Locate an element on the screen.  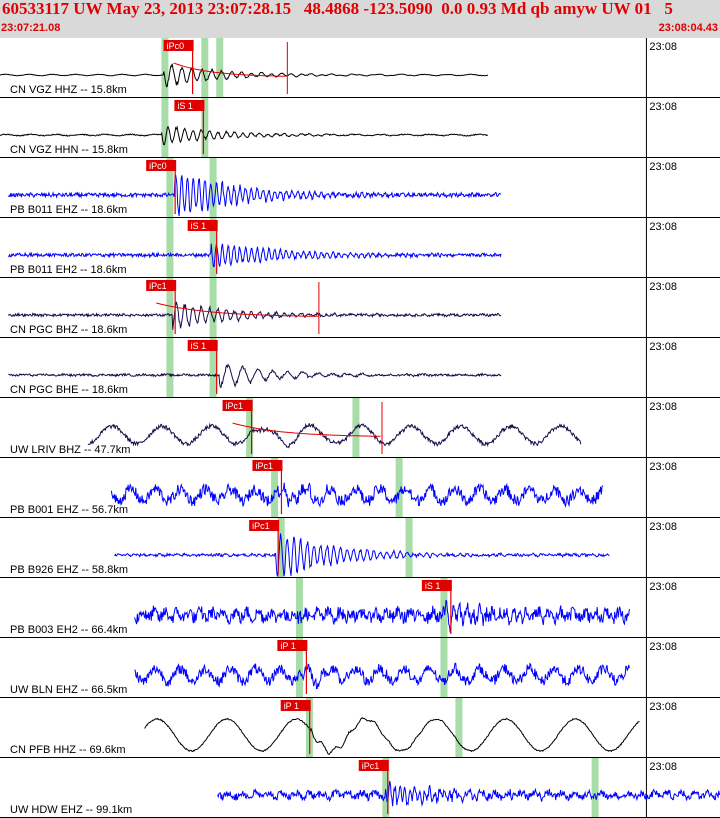
trace-label: PB B001 EHZ -- 56.7km is located at coordinates (69, 510).